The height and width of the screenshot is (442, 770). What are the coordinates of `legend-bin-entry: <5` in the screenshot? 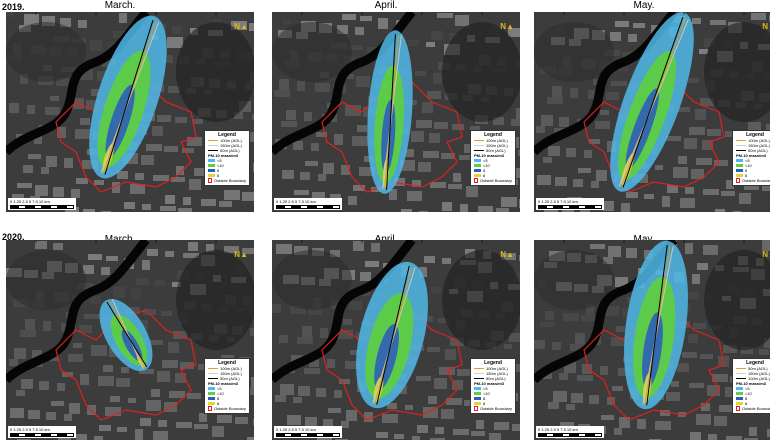 It's located at (753, 388).